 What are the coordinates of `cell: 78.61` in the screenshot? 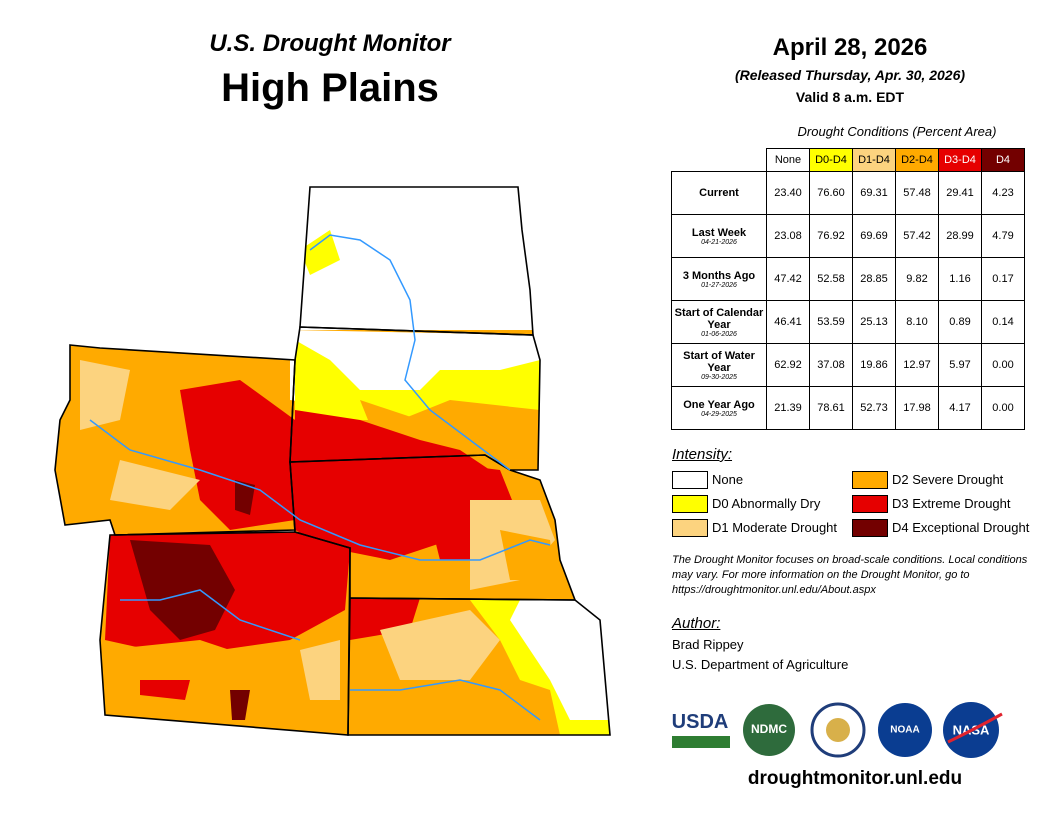 It's located at (831, 408).